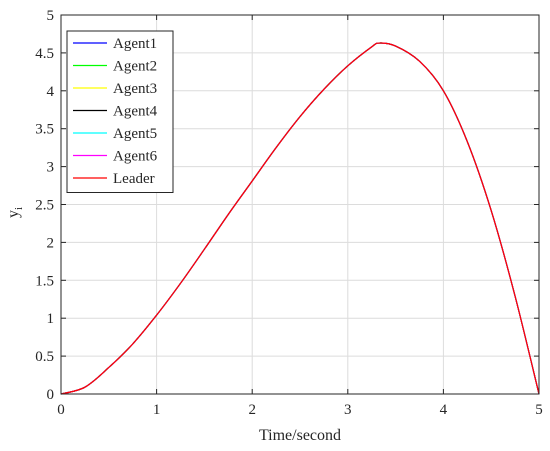  What do you see at coordinates (252, 410) in the screenshot?
I see `x-tick-label: 2` at bounding box center [252, 410].